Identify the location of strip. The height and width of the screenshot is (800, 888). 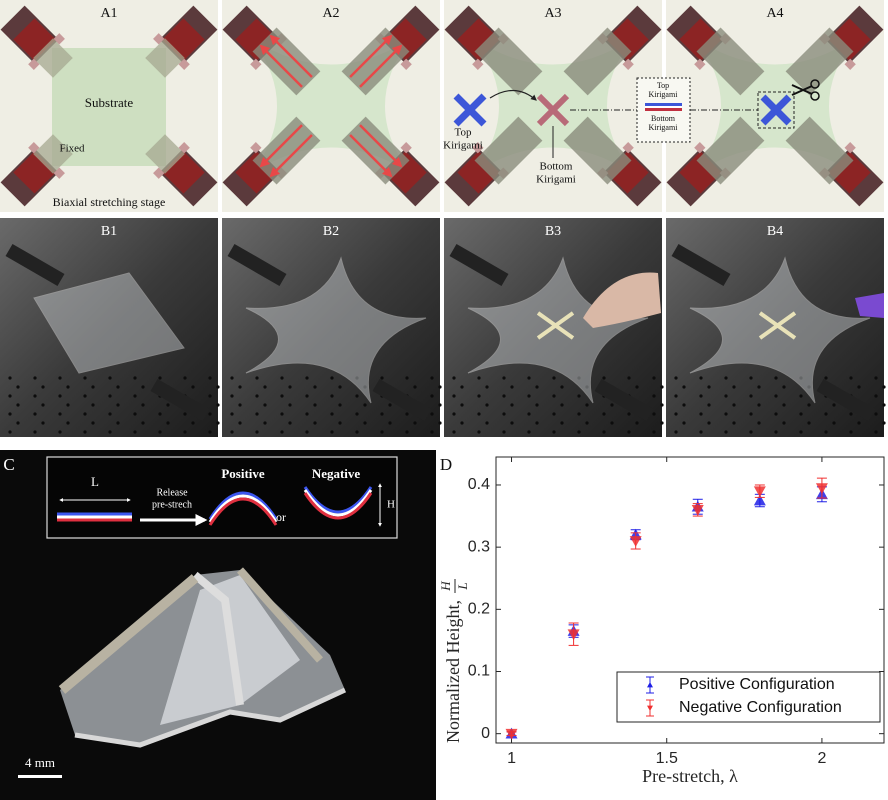
(555, 325).